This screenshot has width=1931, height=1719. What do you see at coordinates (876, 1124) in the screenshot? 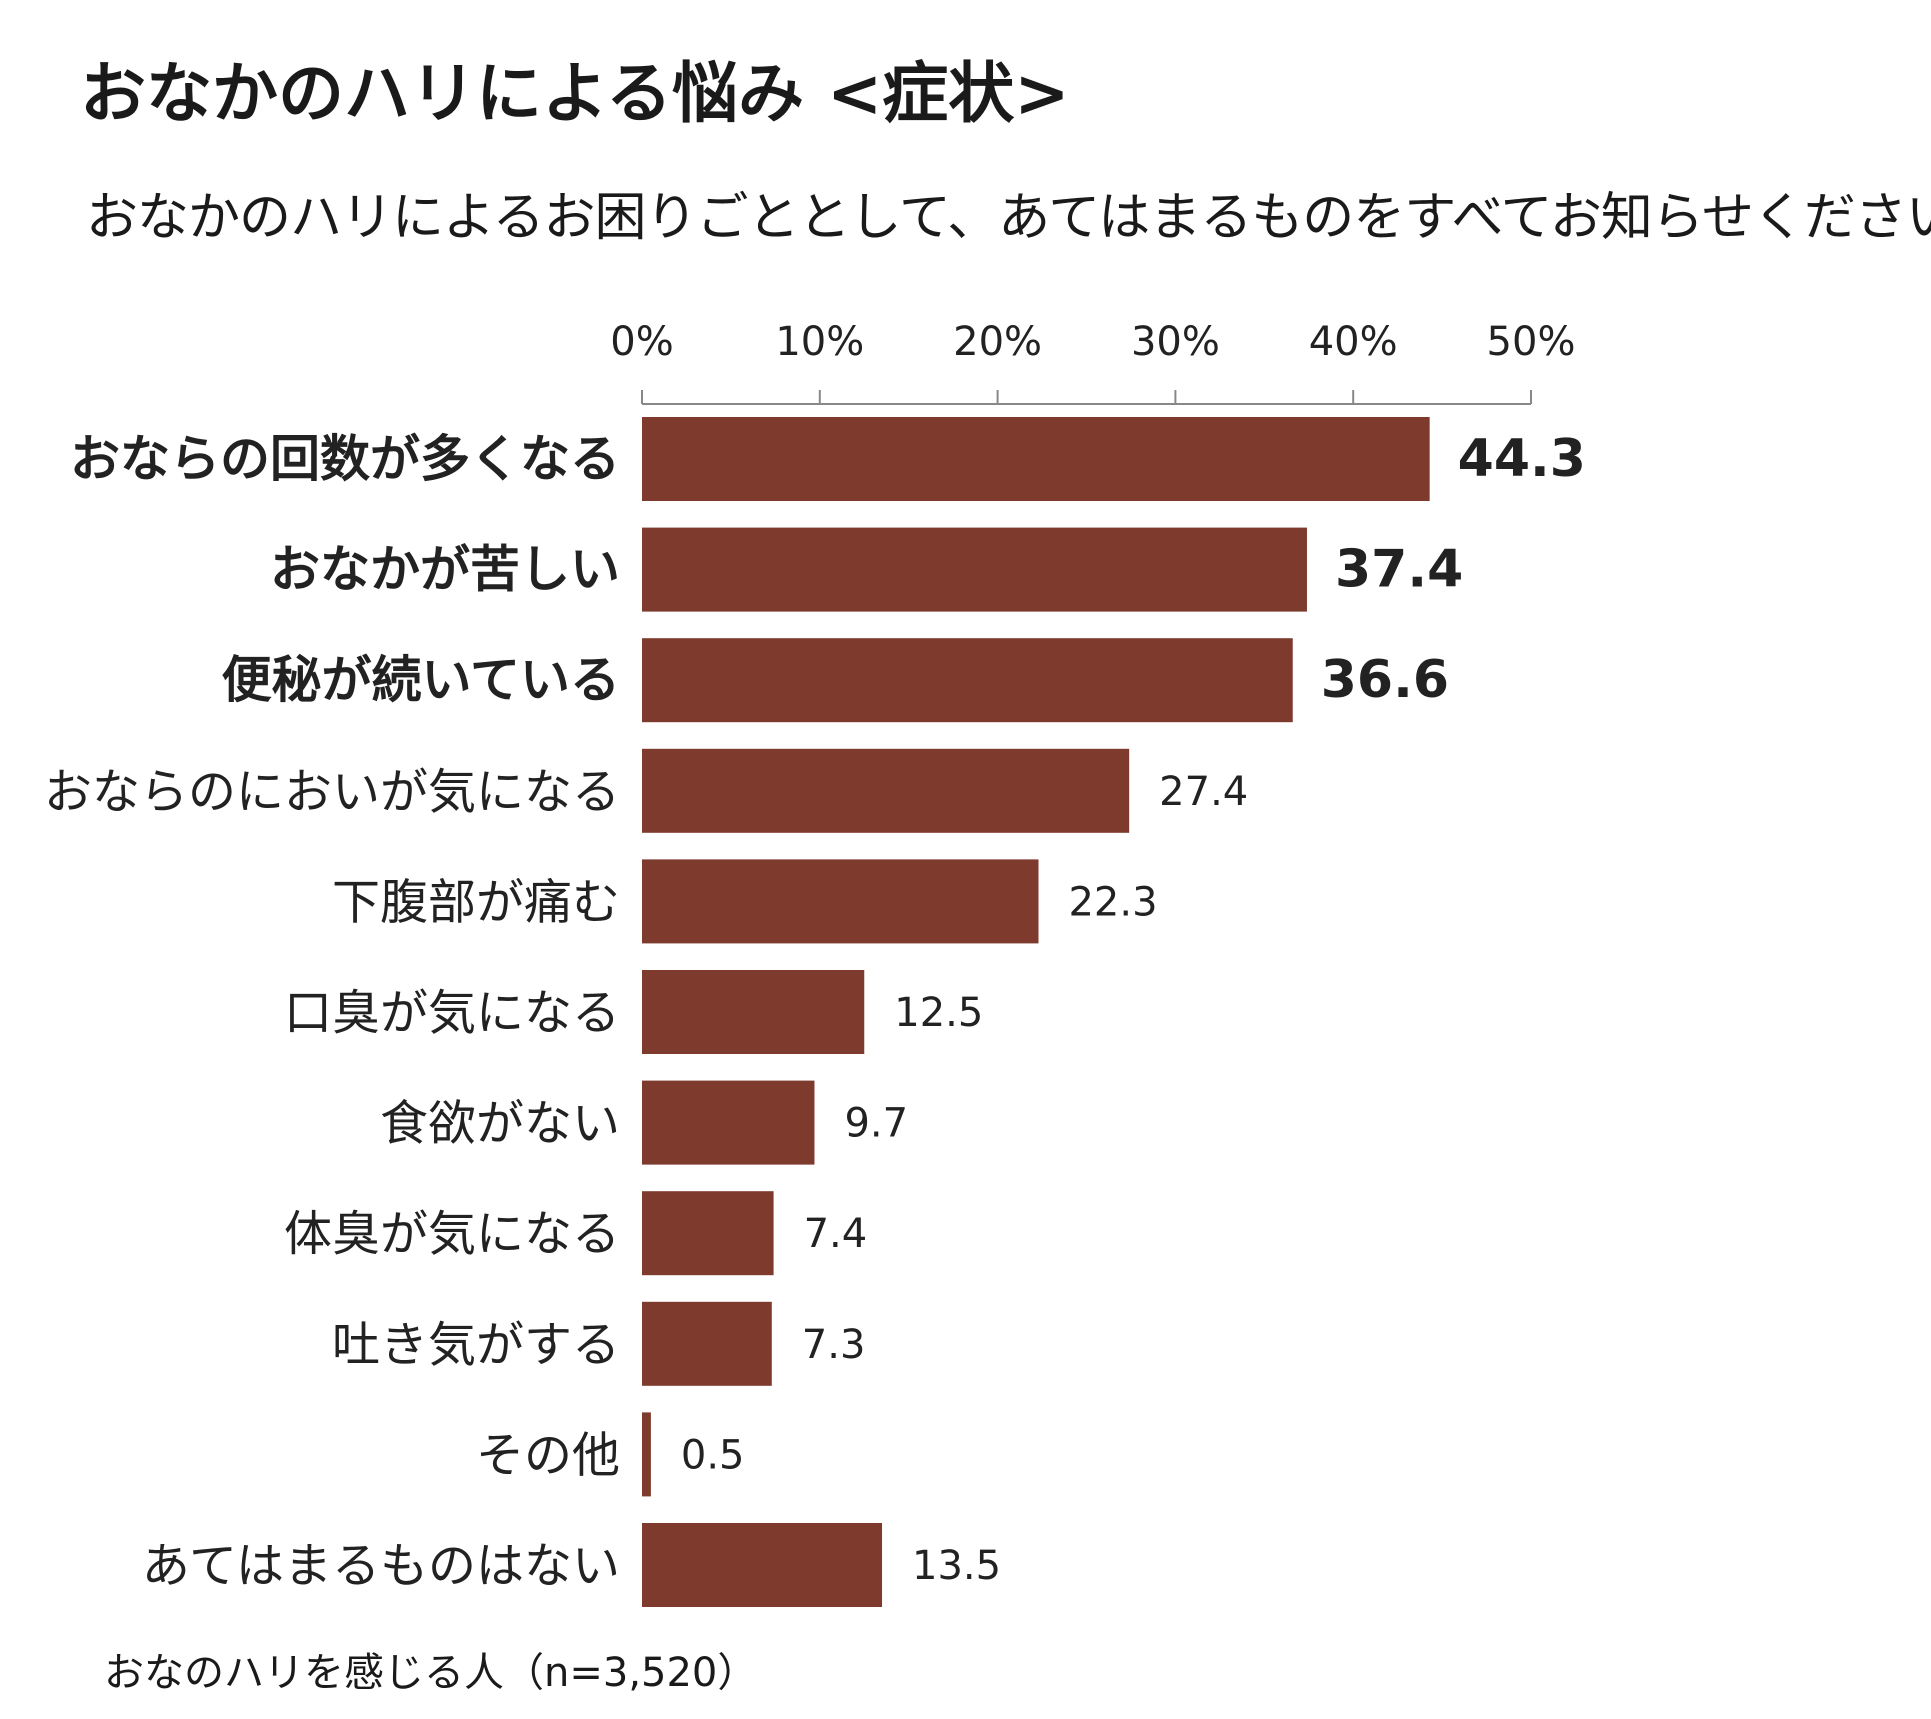
I see `value-label: 9.7` at bounding box center [876, 1124].